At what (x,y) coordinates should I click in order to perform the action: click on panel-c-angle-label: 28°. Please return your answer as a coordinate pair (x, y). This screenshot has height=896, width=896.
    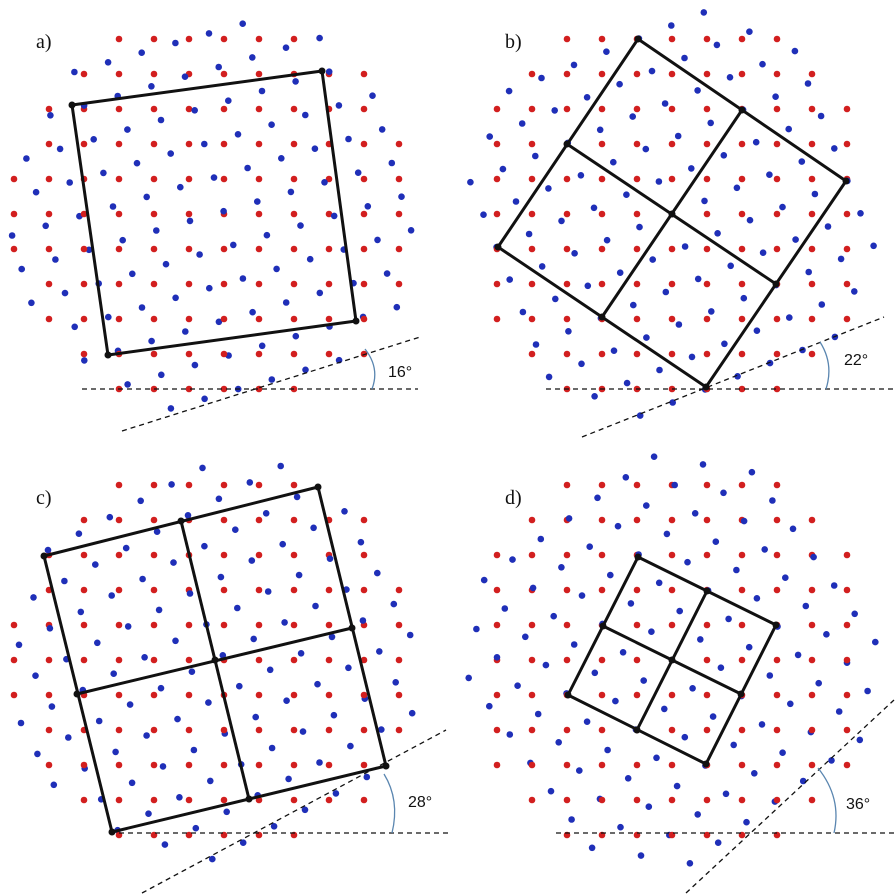
    Looking at the image, I should click on (420, 802).